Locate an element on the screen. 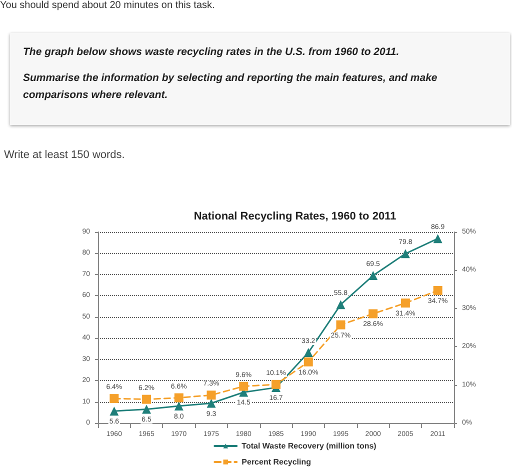 The height and width of the screenshot is (475, 512). text: The graph below shows waste recycling rates in the U.S. from 1960 to 2011. is located at coordinates (211, 52).